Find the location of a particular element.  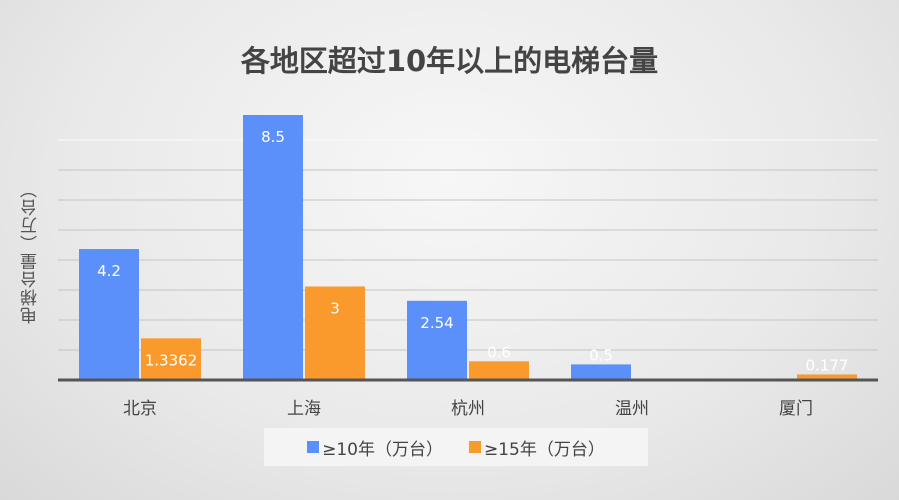

data-label: 2.54 is located at coordinates (436, 323).